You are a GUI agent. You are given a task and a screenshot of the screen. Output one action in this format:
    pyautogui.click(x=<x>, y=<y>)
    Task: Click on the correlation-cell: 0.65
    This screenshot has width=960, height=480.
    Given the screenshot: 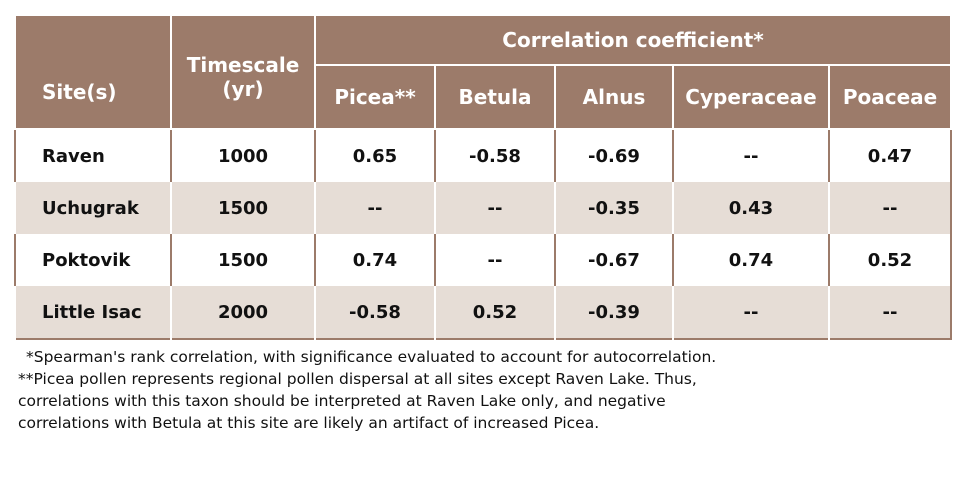 What is the action you would take?
    pyautogui.click(x=374, y=155)
    